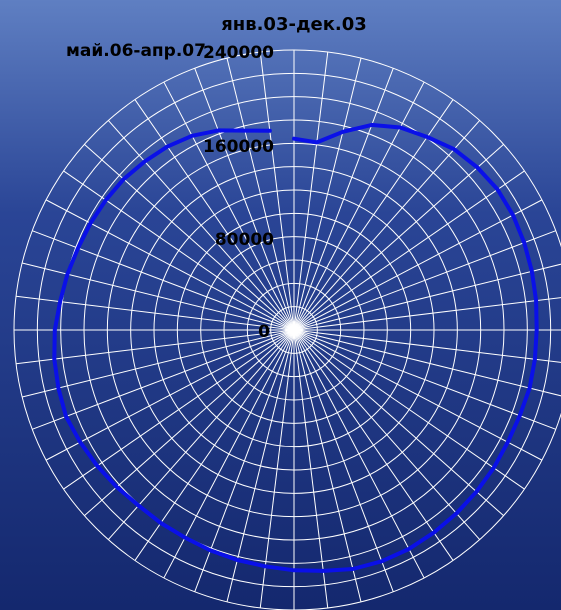  Describe the element at coordinates (264, 332) in the screenshot. I see `r-tick-label-0: 0` at that location.